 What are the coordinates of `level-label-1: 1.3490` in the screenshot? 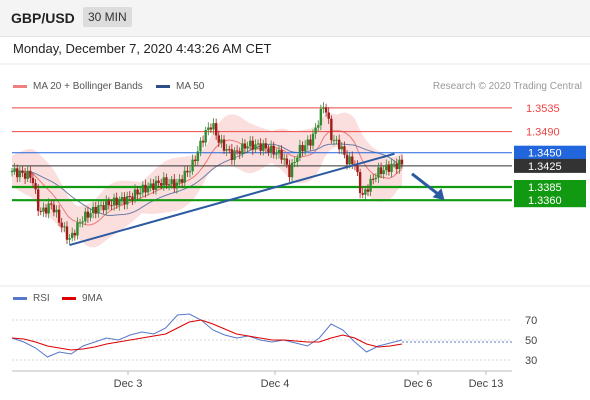 It's located at (543, 133).